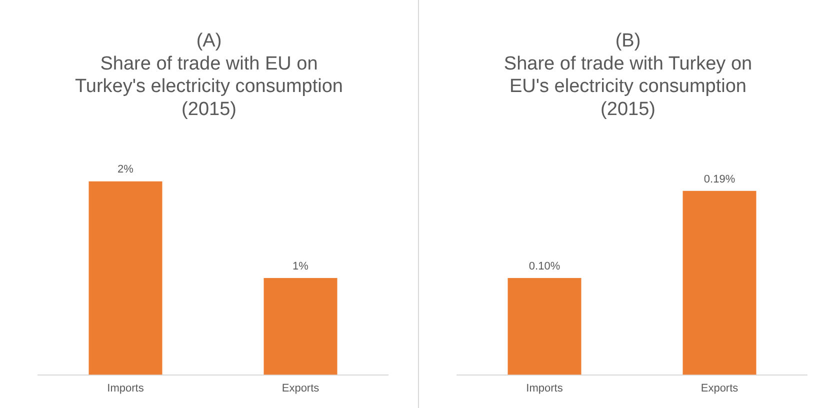 The image size is (838, 408). What do you see at coordinates (720, 179) in the screenshot?
I see `data-label: 0.19%` at bounding box center [720, 179].